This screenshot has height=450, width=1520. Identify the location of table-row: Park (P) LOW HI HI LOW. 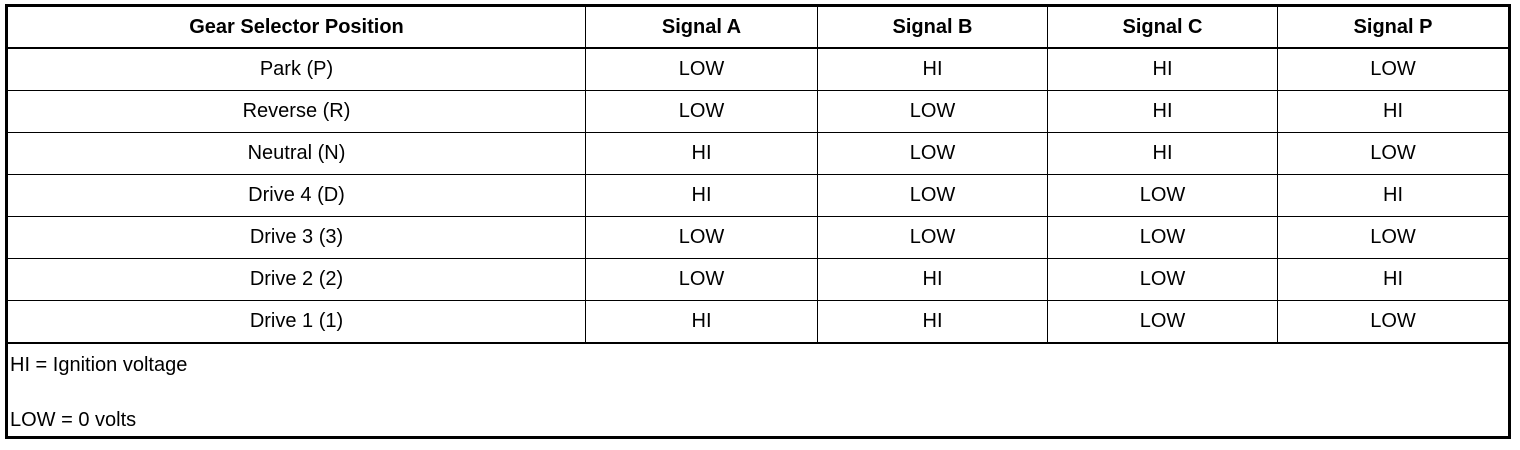
(758, 69).